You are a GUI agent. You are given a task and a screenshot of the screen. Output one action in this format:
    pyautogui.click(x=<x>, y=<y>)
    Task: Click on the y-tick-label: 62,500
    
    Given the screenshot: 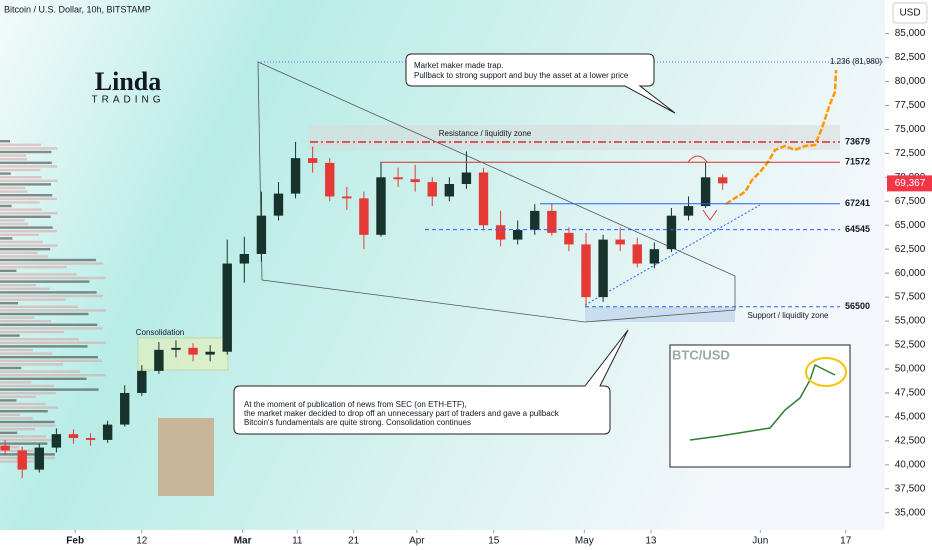 What is the action you would take?
    pyautogui.click(x=910, y=249)
    